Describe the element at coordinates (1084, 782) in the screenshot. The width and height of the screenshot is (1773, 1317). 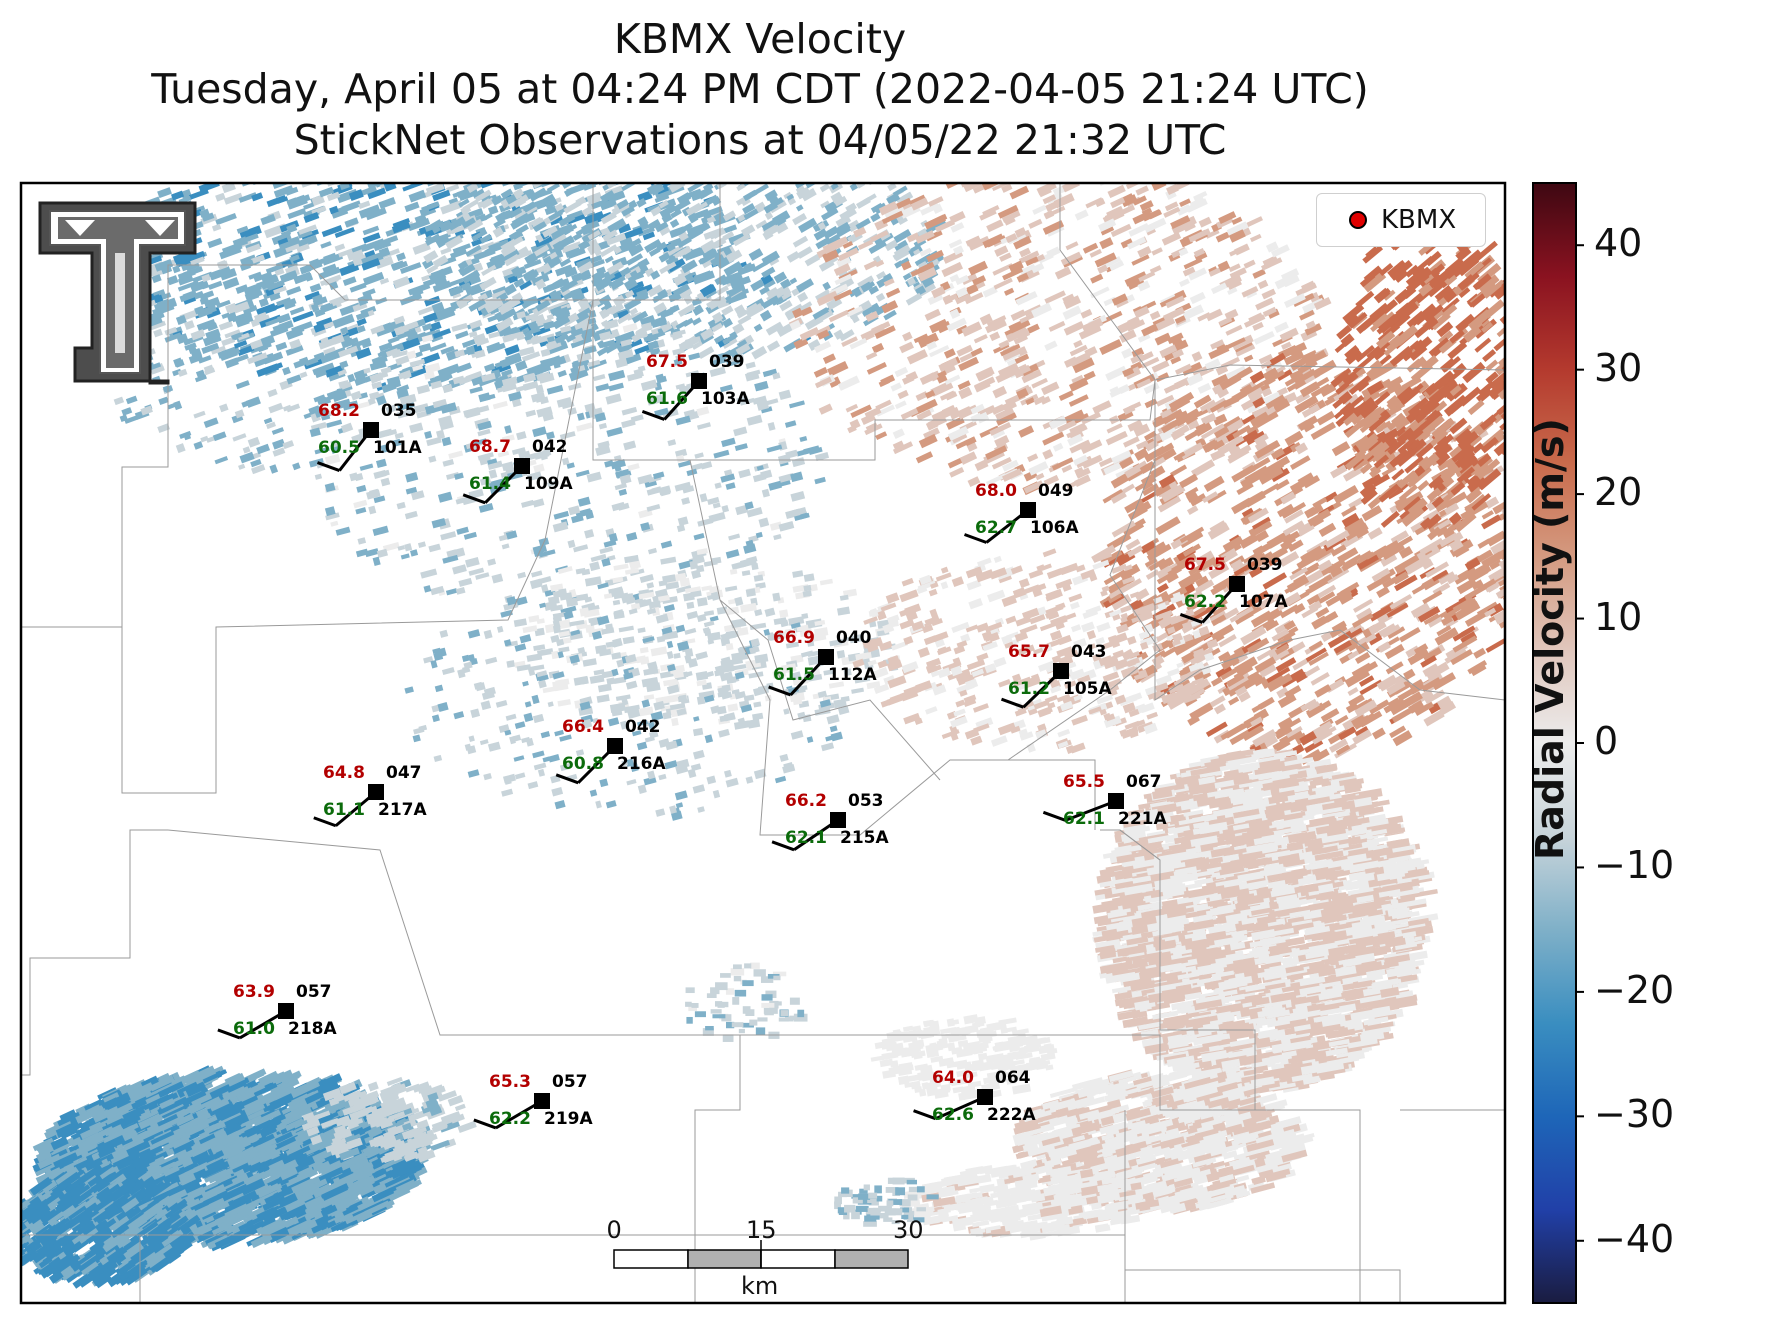
I see `station-temperature: 65.5` at that location.